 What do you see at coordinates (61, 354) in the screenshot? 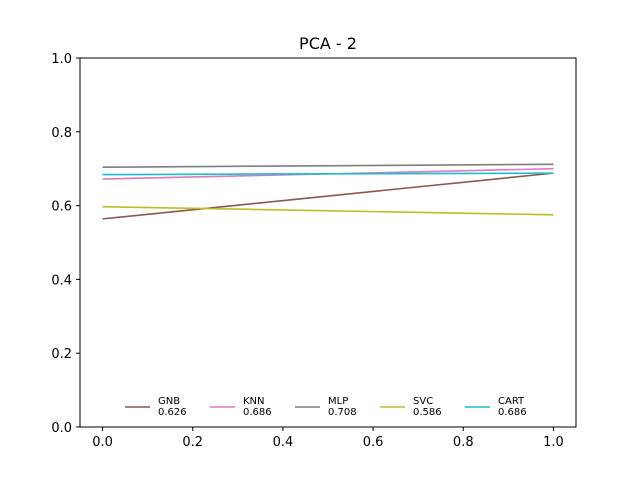
I see `y-tick-label: 0.2` at bounding box center [61, 354].